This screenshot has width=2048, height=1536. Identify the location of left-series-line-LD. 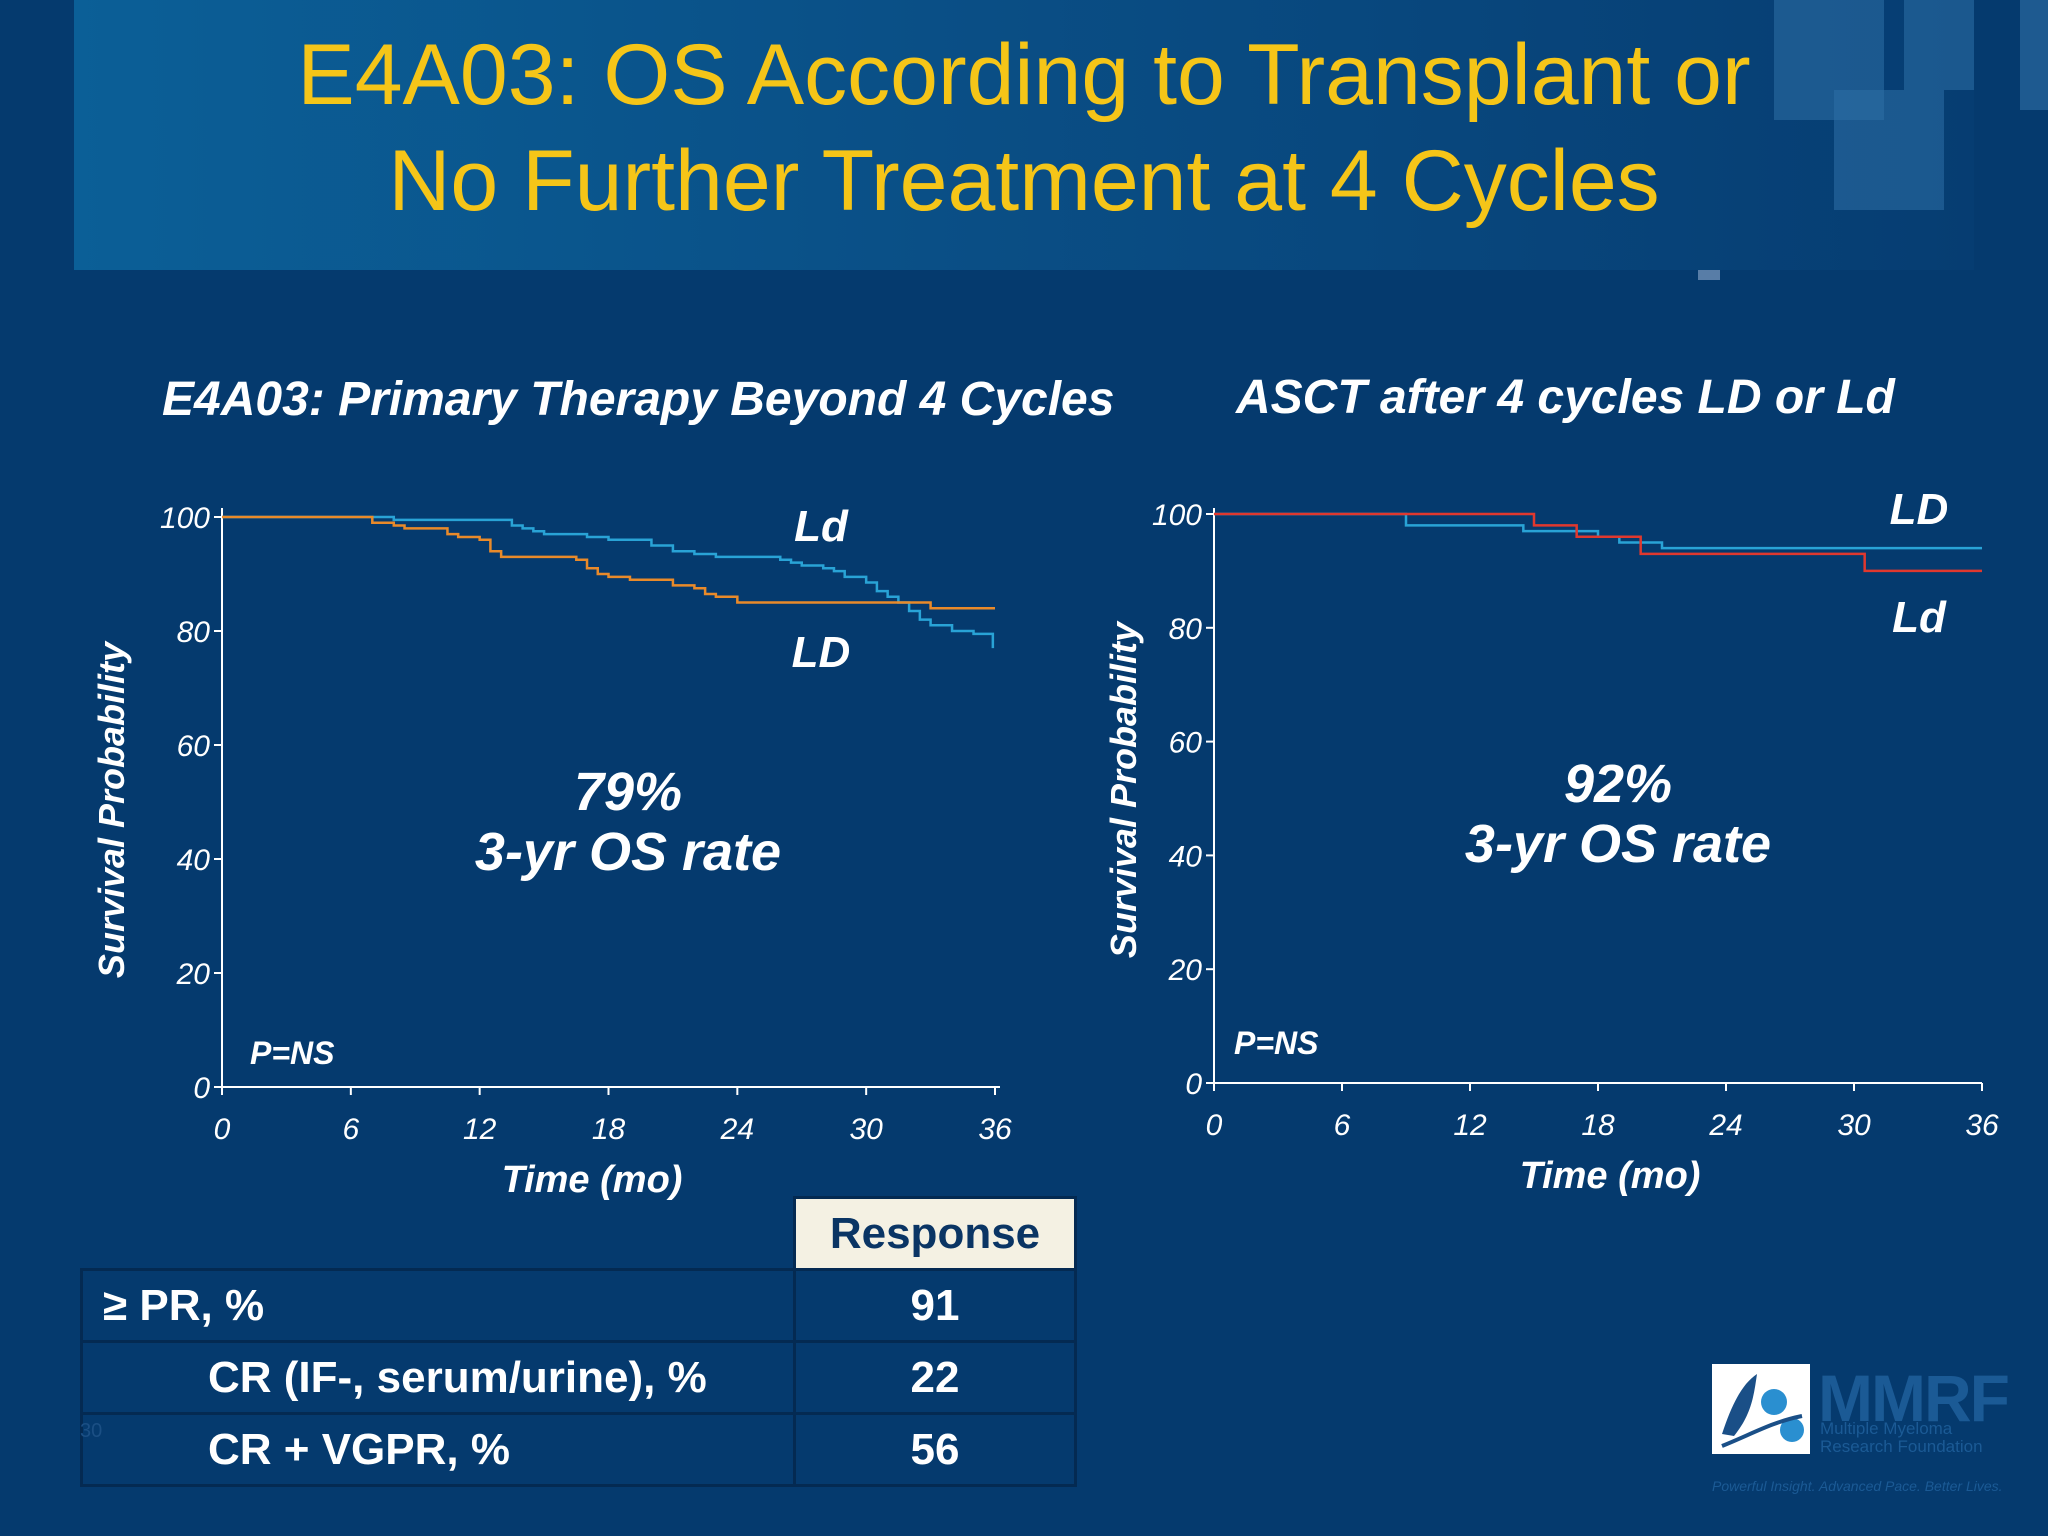
(608, 562).